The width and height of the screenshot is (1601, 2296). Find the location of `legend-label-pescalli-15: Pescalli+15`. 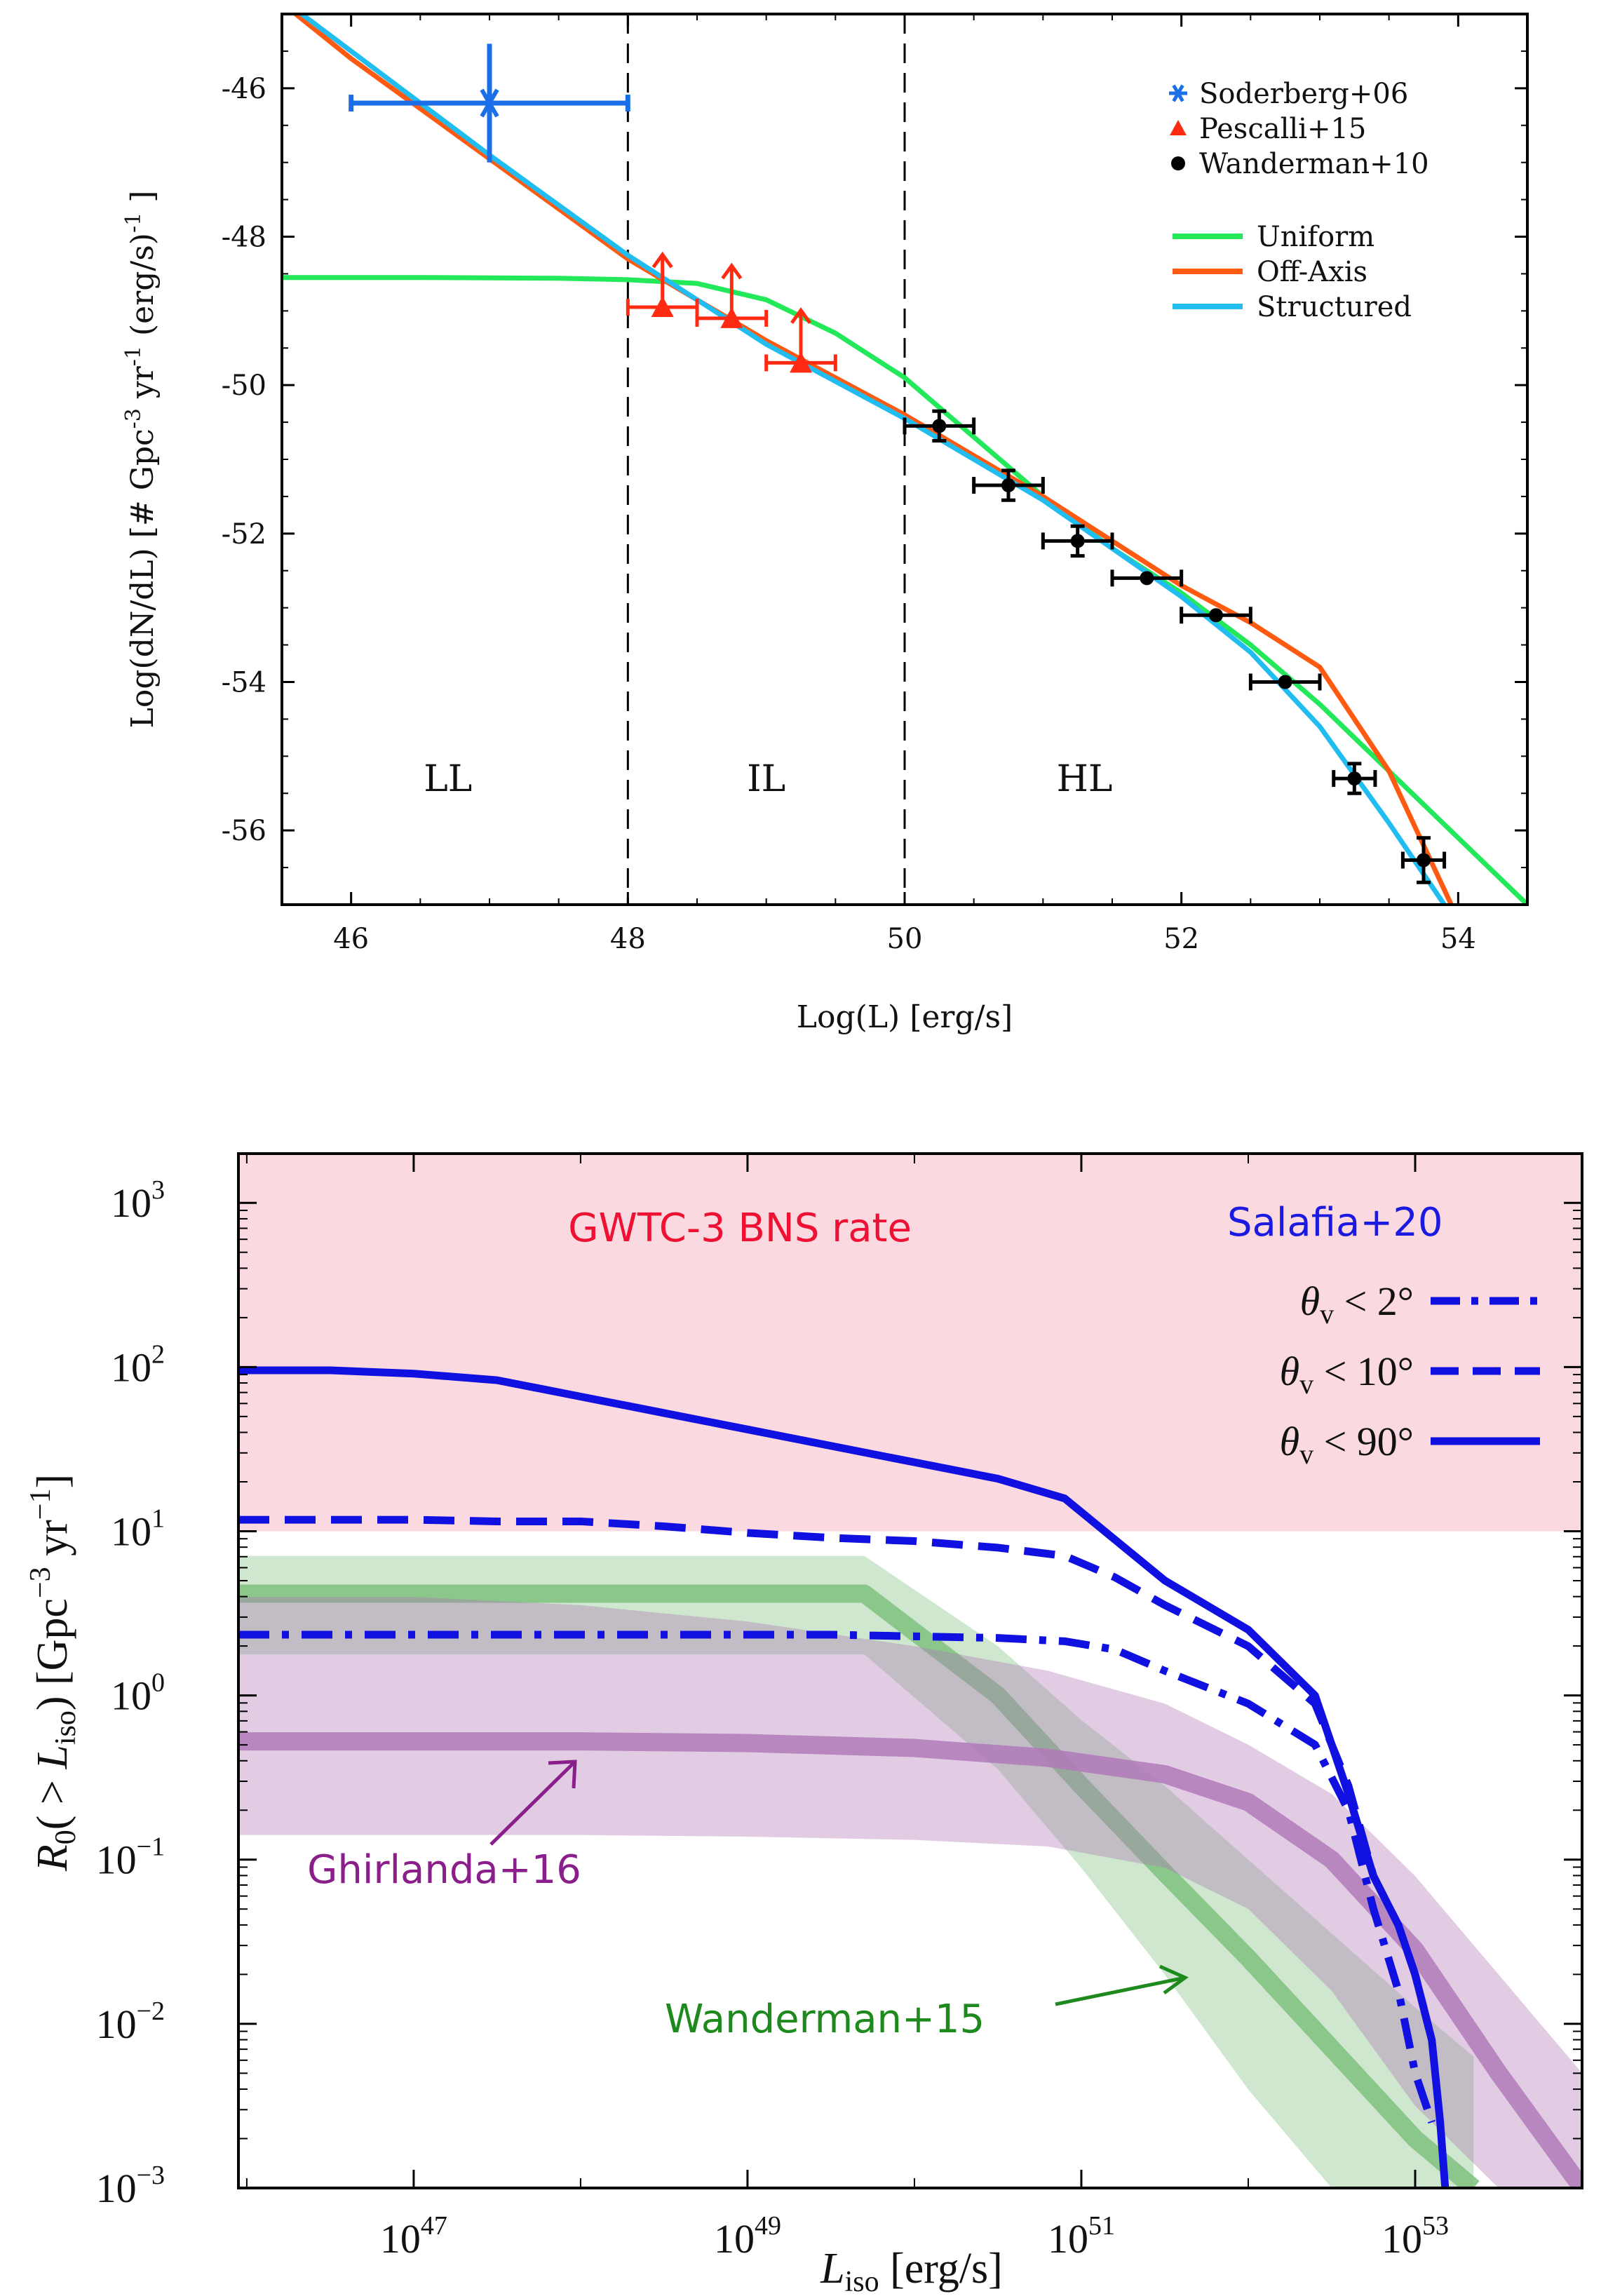

legend-label-pescalli-15: Pescalli+15 is located at coordinates (1282, 129).